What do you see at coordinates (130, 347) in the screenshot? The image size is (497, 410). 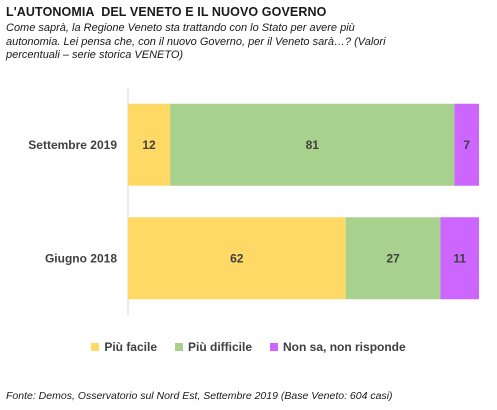 I see `legend-label: Più facile` at bounding box center [130, 347].